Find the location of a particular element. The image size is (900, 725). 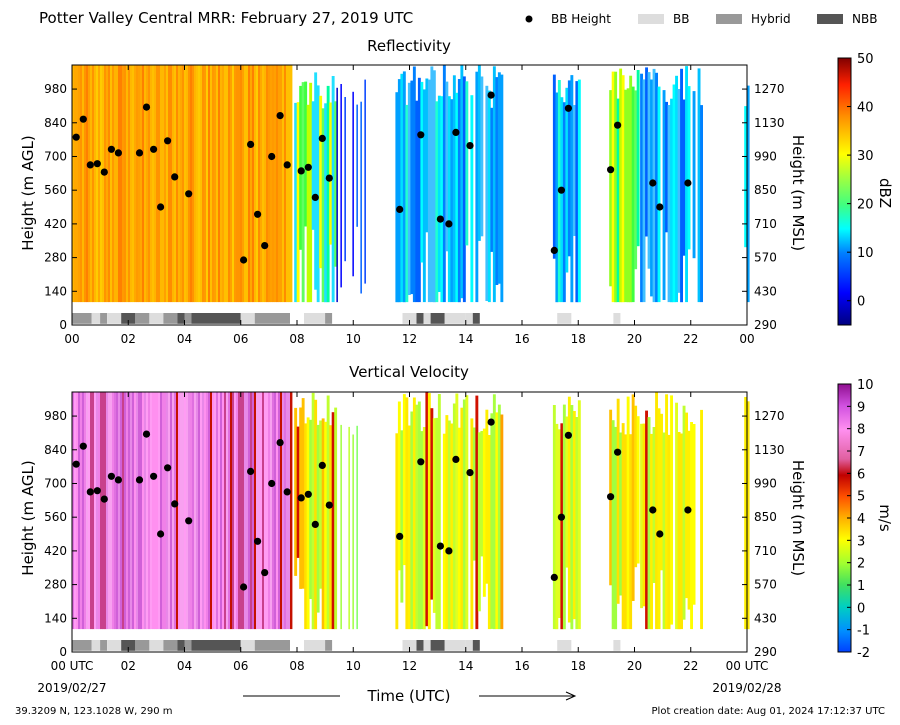

x-tick-label: 00 UTC is located at coordinates (72, 666).